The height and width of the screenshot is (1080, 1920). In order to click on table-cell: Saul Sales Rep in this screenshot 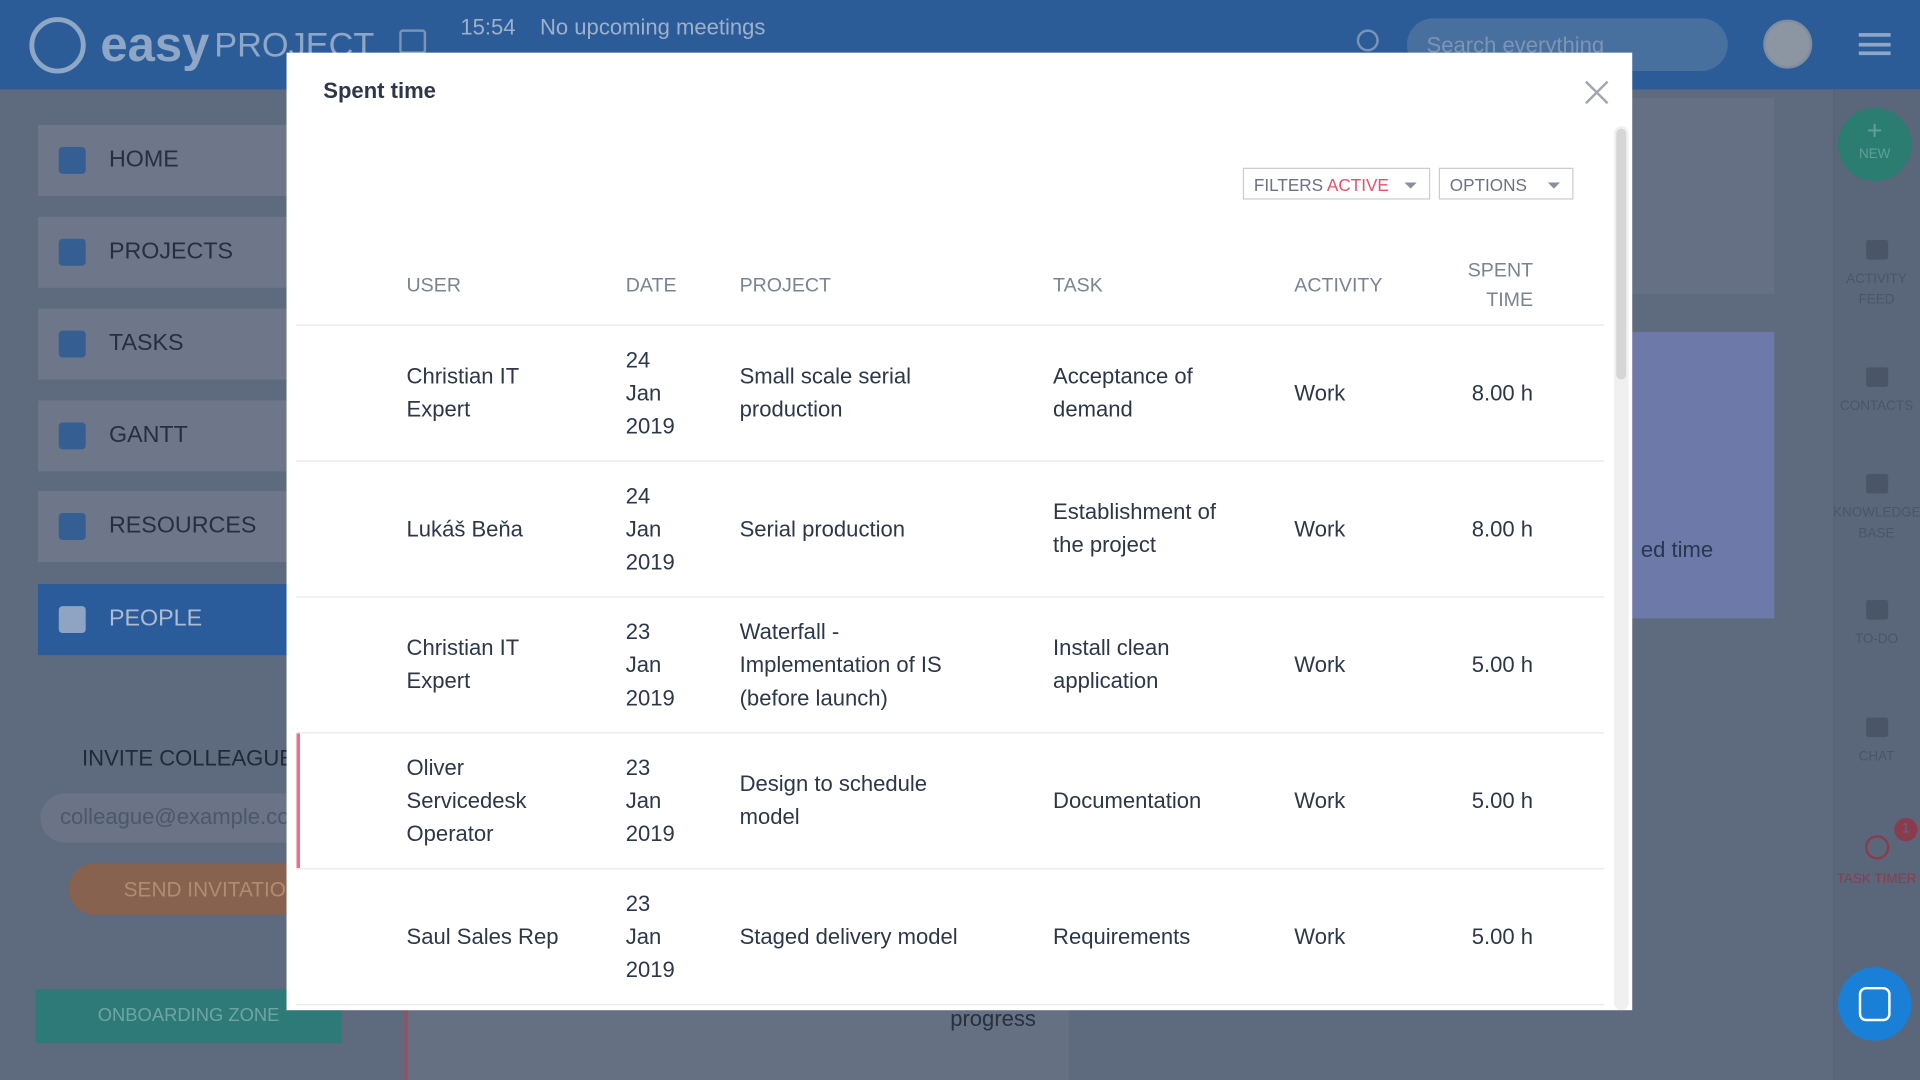, I will do `click(516, 936)`.